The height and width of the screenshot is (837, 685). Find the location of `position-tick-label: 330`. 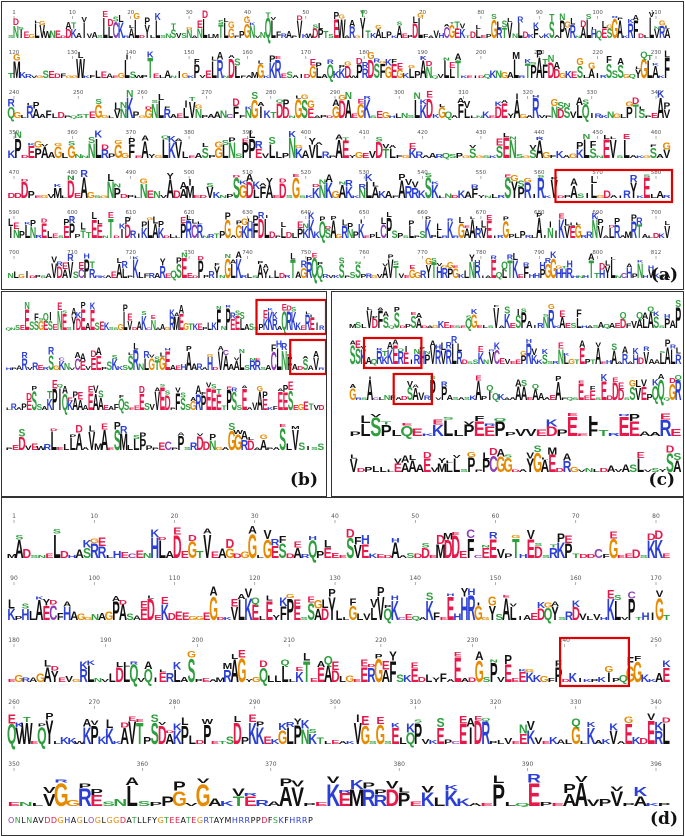

position-tick-label: 330 is located at coordinates (592, 93).